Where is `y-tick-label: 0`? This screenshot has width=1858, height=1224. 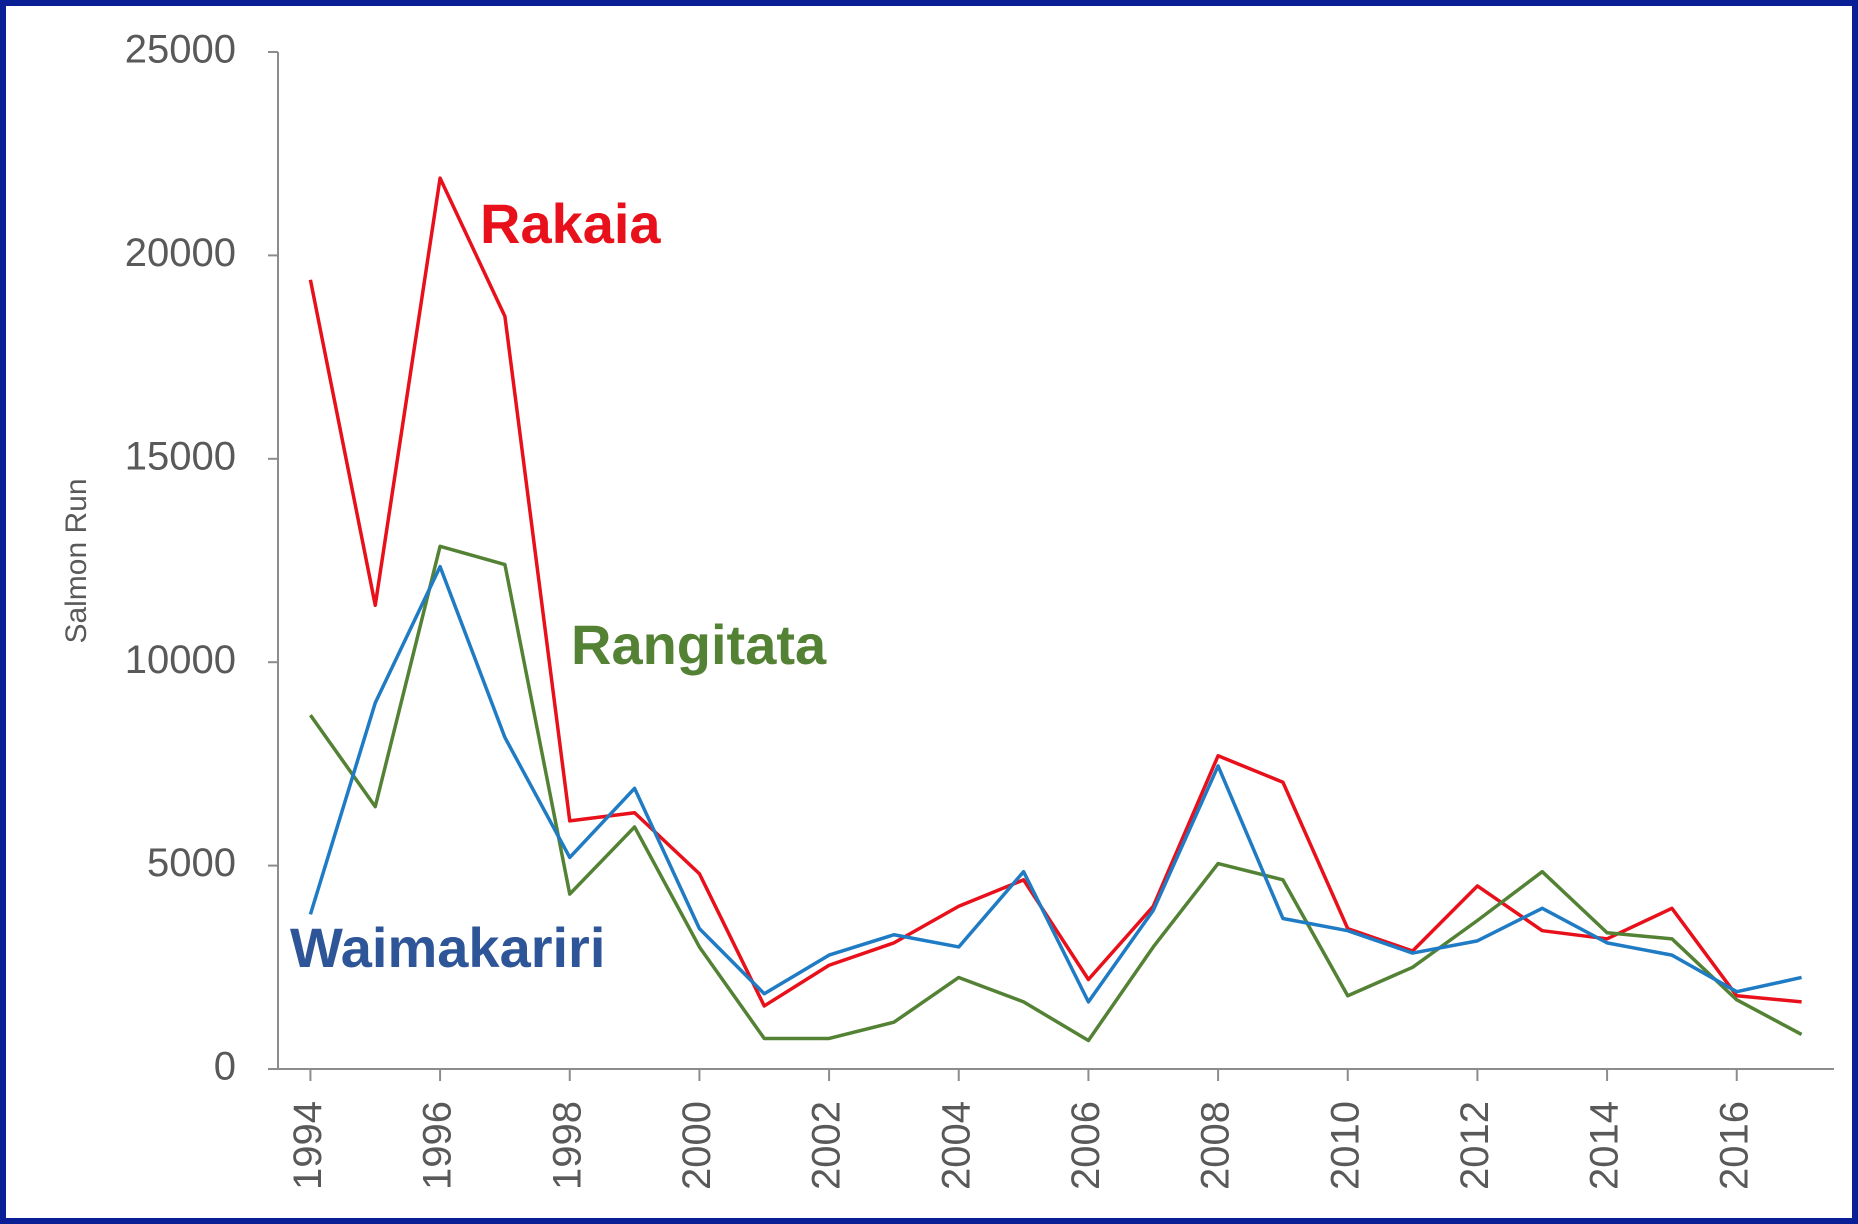 y-tick-label: 0 is located at coordinates (225, 1067).